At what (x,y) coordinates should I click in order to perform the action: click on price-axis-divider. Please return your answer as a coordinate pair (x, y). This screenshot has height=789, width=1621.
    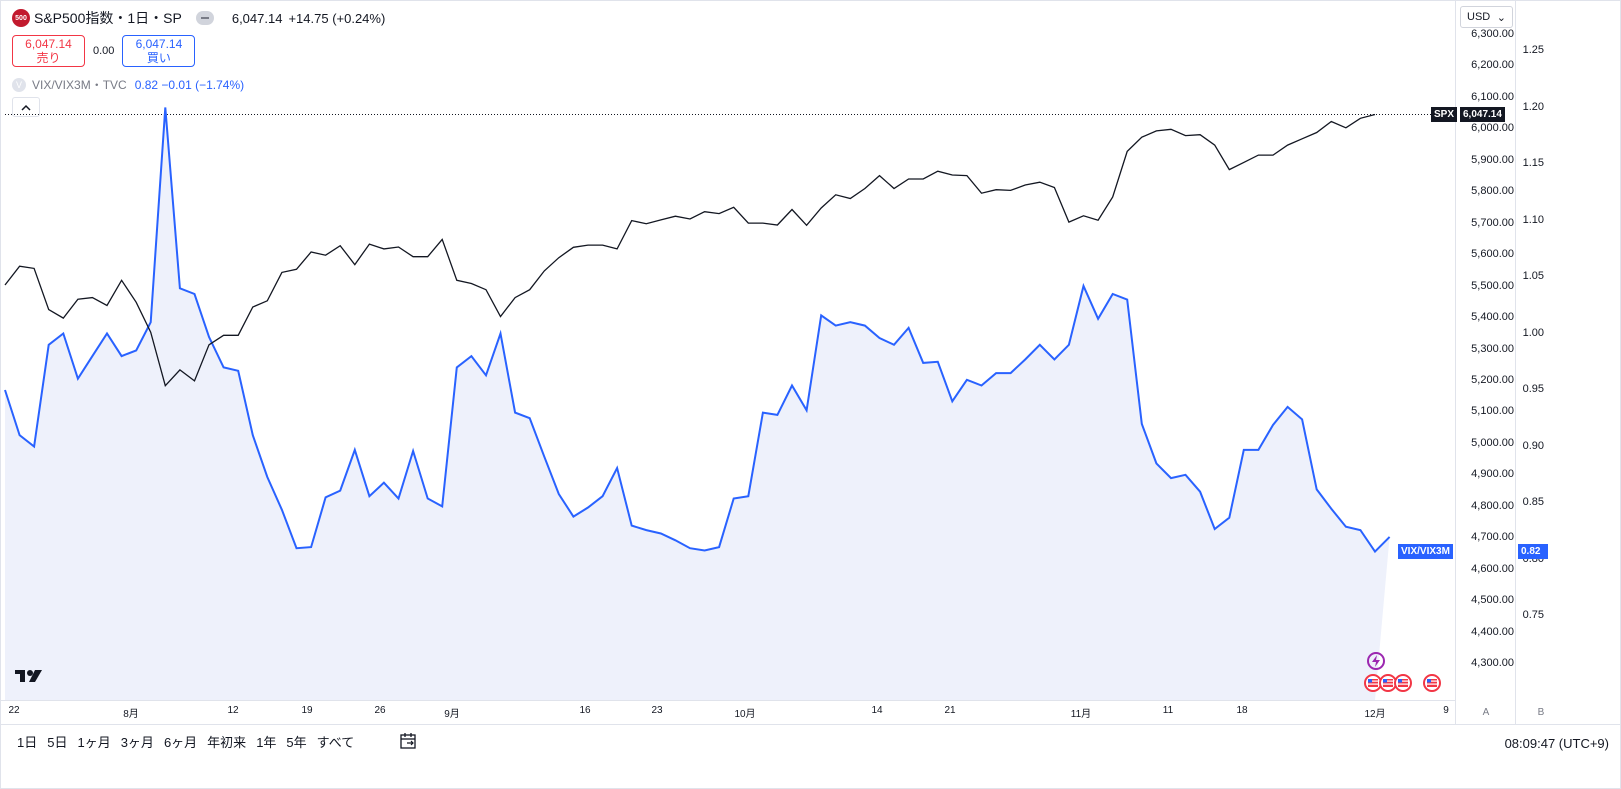
    Looking at the image, I should click on (1455, 362).